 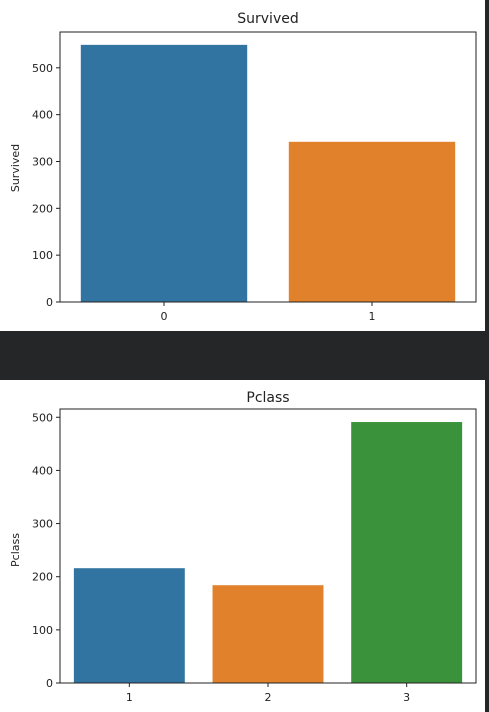 What do you see at coordinates (267, 19) in the screenshot?
I see `chart-title: Survived` at bounding box center [267, 19].